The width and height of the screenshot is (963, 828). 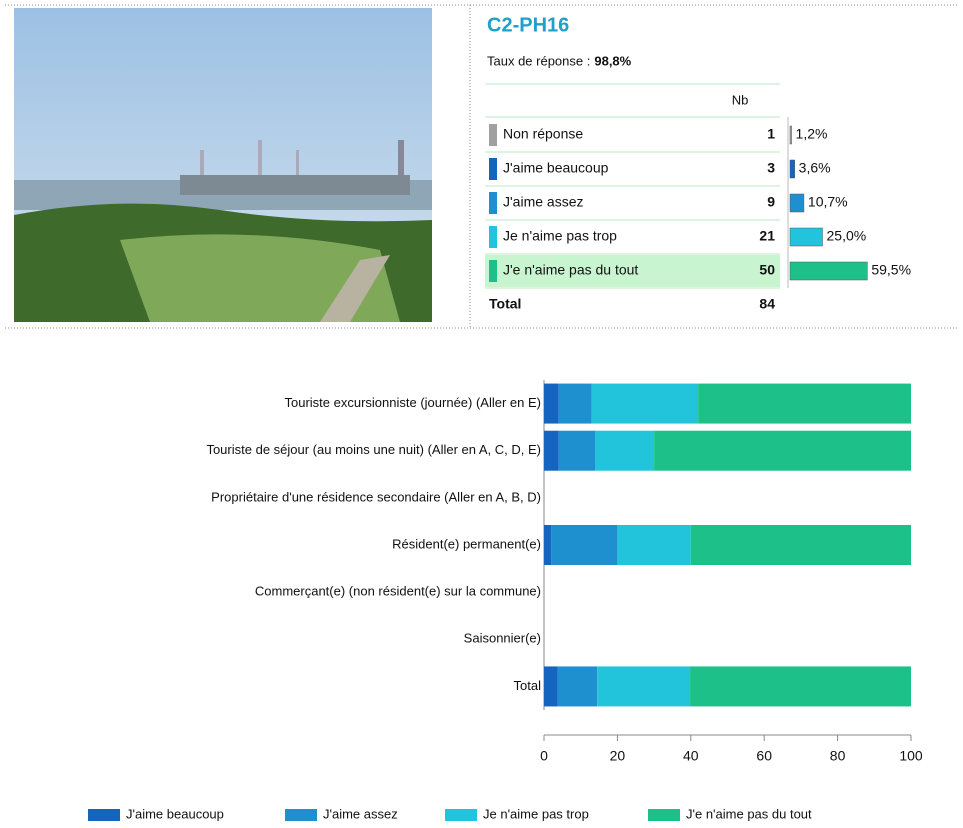 I want to click on category-label: Résident(e) permanent(e), so click(x=466, y=543).